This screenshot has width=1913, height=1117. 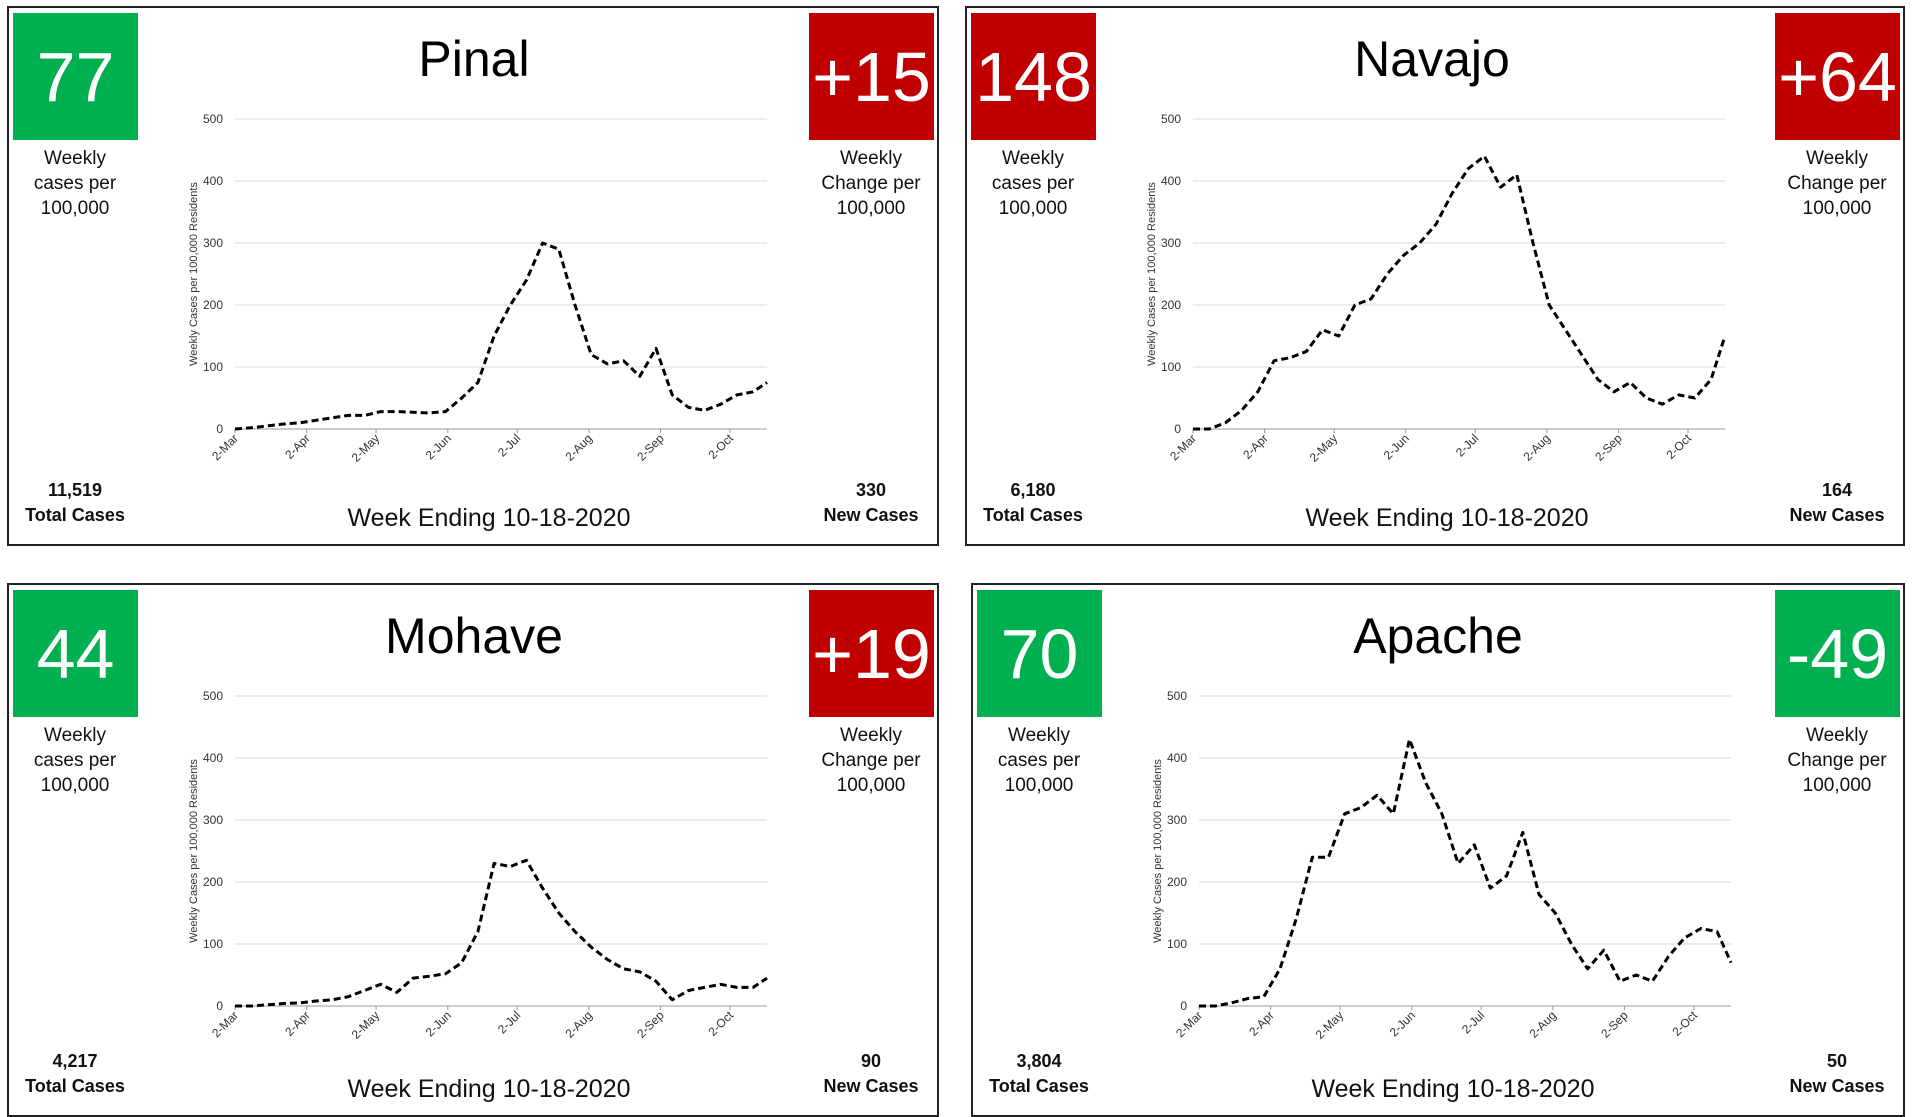 I want to click on weekly-change-badge: +19, so click(x=871, y=653).